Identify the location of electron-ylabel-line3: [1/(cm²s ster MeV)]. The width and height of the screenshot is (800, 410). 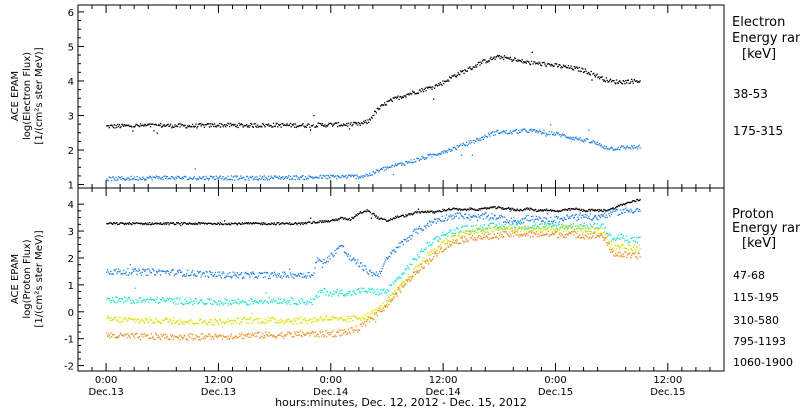
(39, 95).